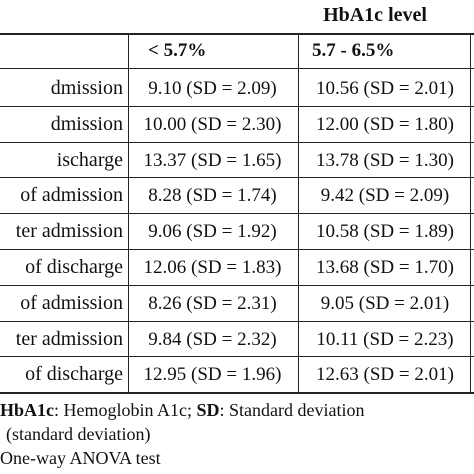 This screenshot has width=474, height=474. Describe the element at coordinates (212, 303) in the screenshot. I see `table-cell: 8.26 (SD = 2.31)` at that location.